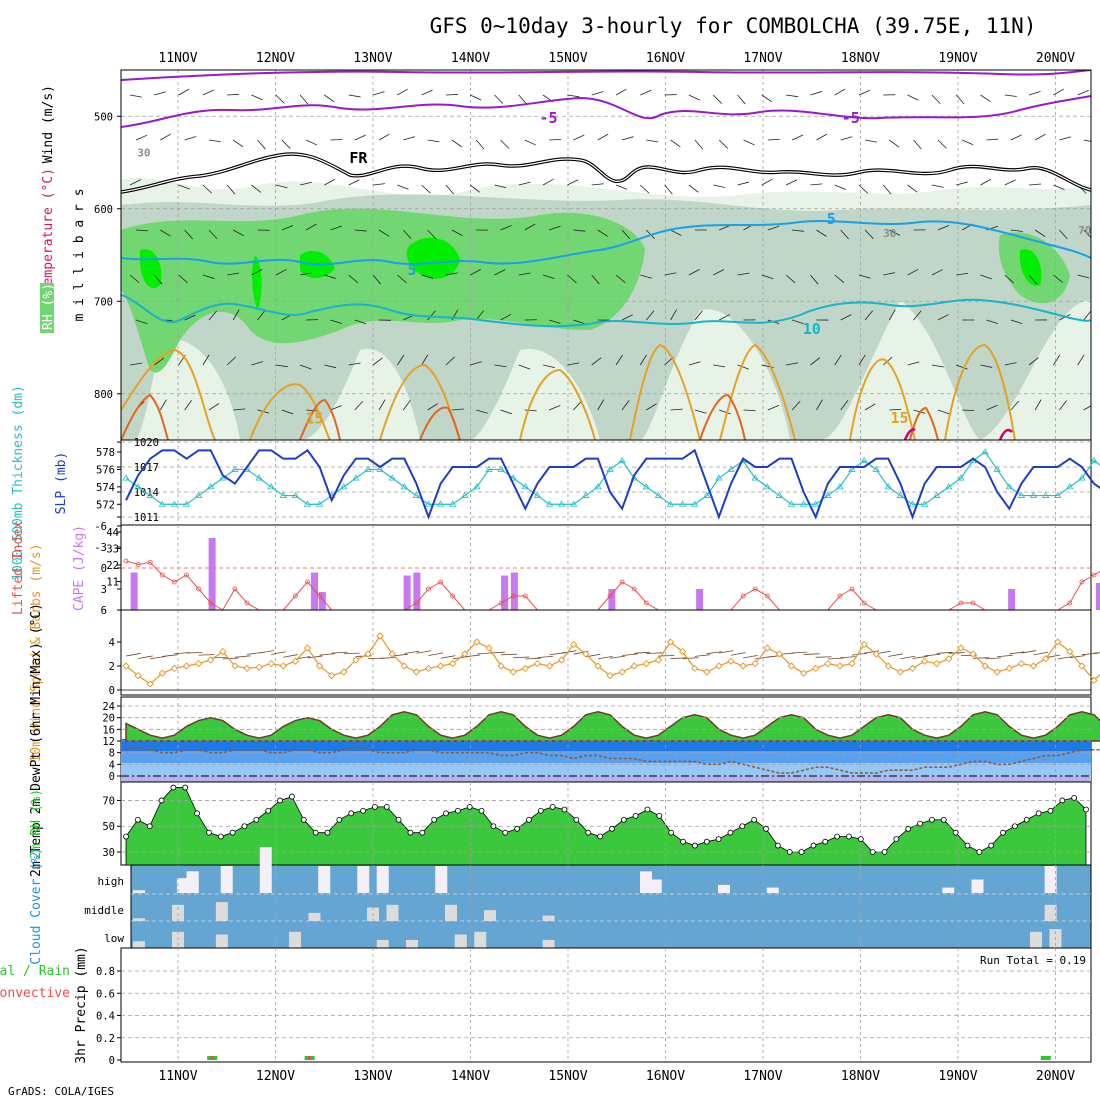 This screenshot has width=1100, height=1100. I want to click on date-label-top: 13NOV, so click(372, 58).